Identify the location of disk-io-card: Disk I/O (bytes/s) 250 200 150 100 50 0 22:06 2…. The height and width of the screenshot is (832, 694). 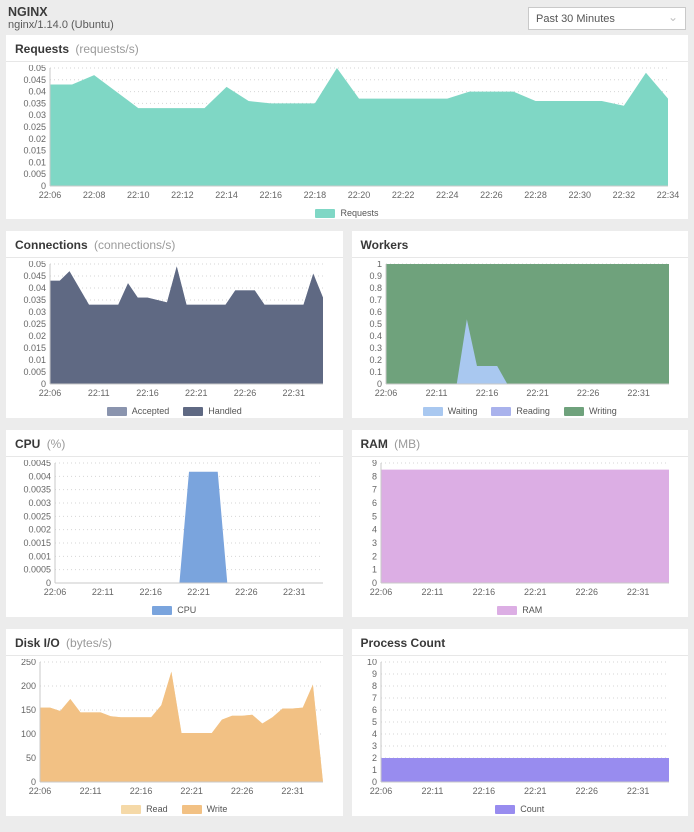
(174, 722).